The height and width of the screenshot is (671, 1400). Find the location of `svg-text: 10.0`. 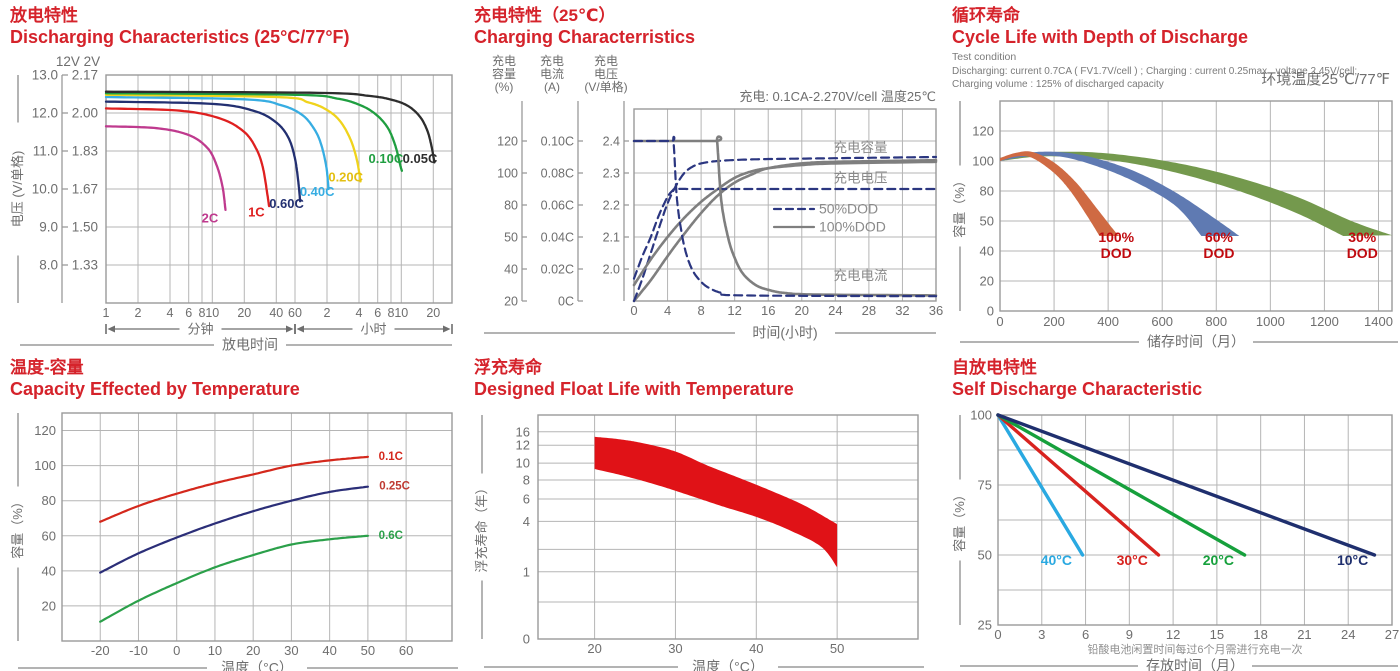

svg-text: 10.0 is located at coordinates (45, 188).